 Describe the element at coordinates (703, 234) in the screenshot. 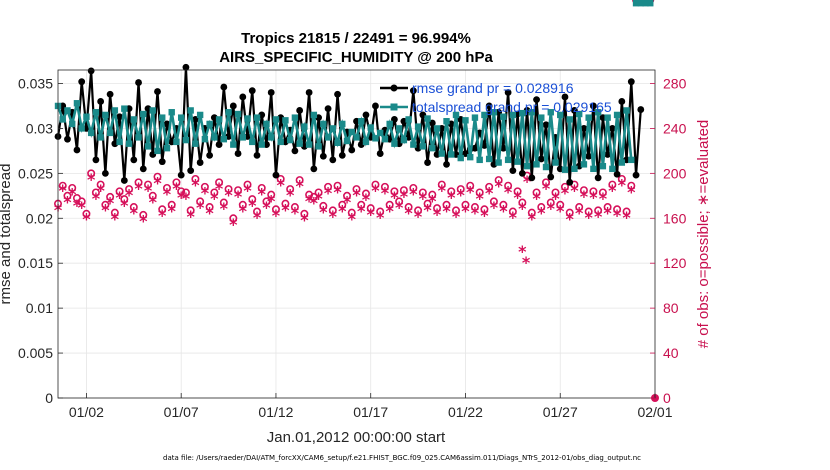

I see `y-axis-right-label: # of obs: o=possible; ∗=evaluated` at that location.